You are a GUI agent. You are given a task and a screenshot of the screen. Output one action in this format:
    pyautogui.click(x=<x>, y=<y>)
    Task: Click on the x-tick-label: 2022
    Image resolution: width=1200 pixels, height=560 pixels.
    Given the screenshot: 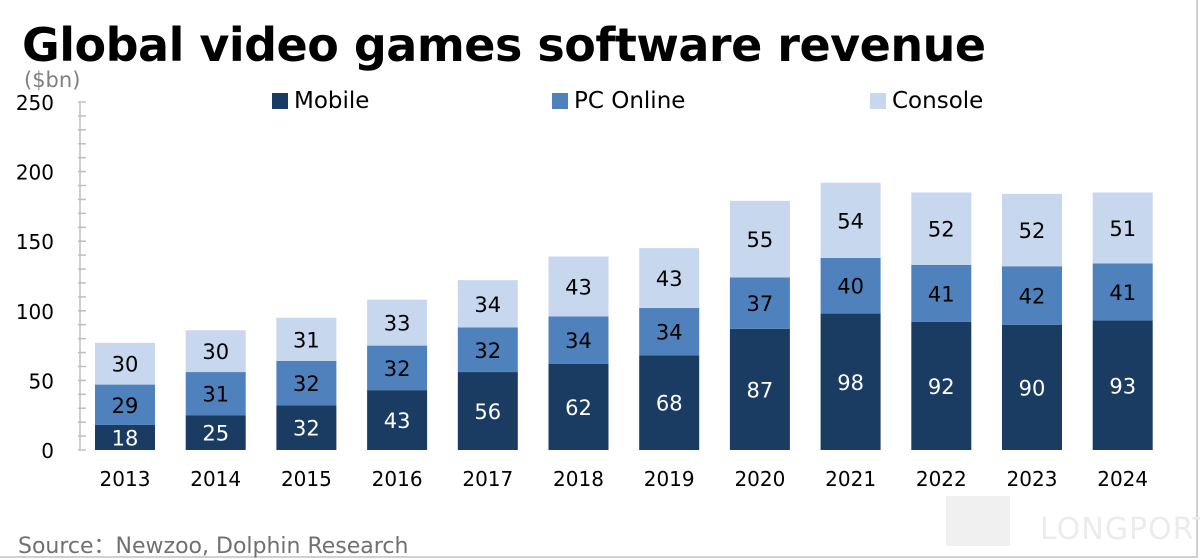 What is the action you would take?
    pyautogui.click(x=941, y=479)
    